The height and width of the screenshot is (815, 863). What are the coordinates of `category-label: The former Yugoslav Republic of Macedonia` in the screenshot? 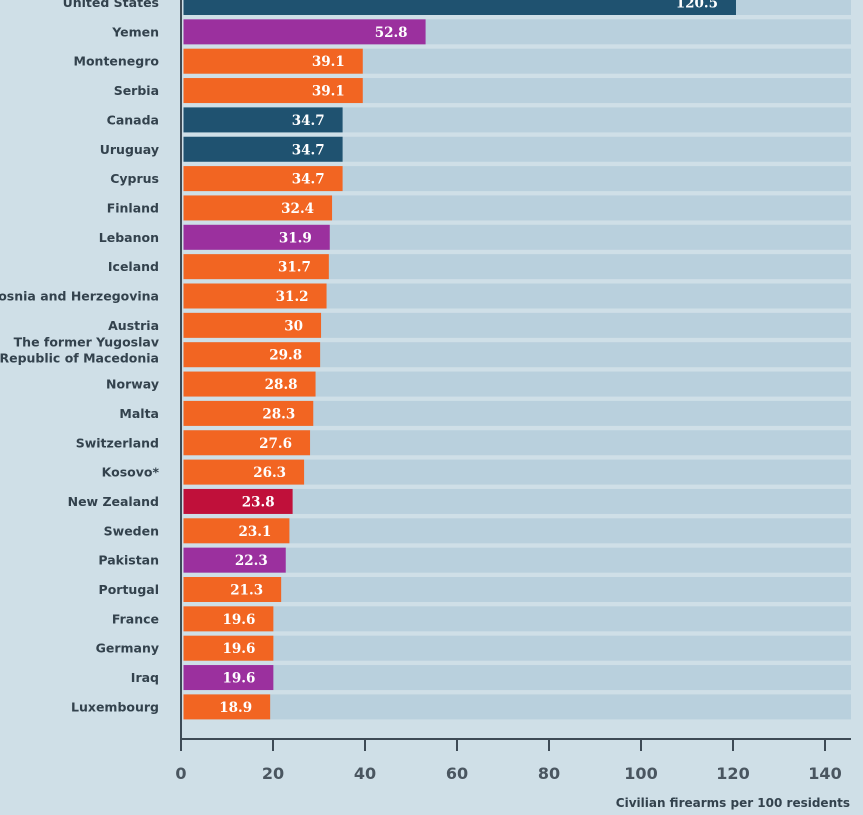 It's located at (79, 350).